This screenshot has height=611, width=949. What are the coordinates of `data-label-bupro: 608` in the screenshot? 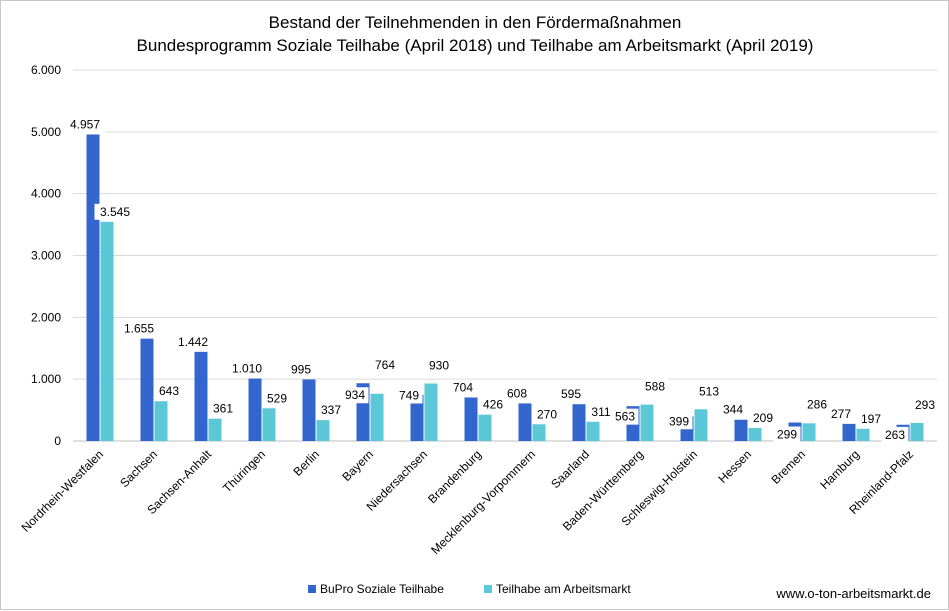 It's located at (517, 393).